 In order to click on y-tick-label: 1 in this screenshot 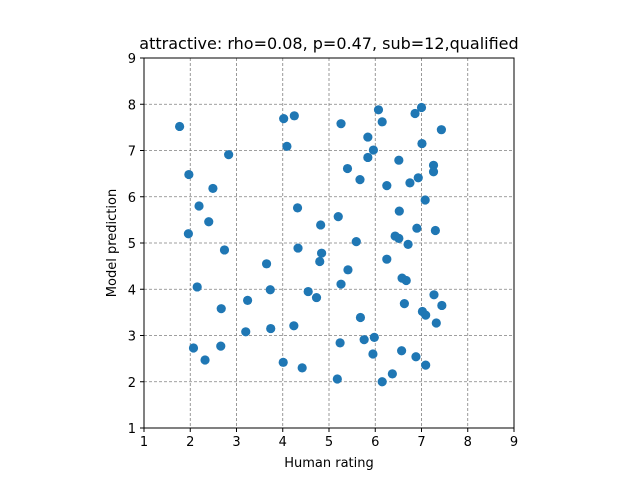, I will do `click(132, 429)`.